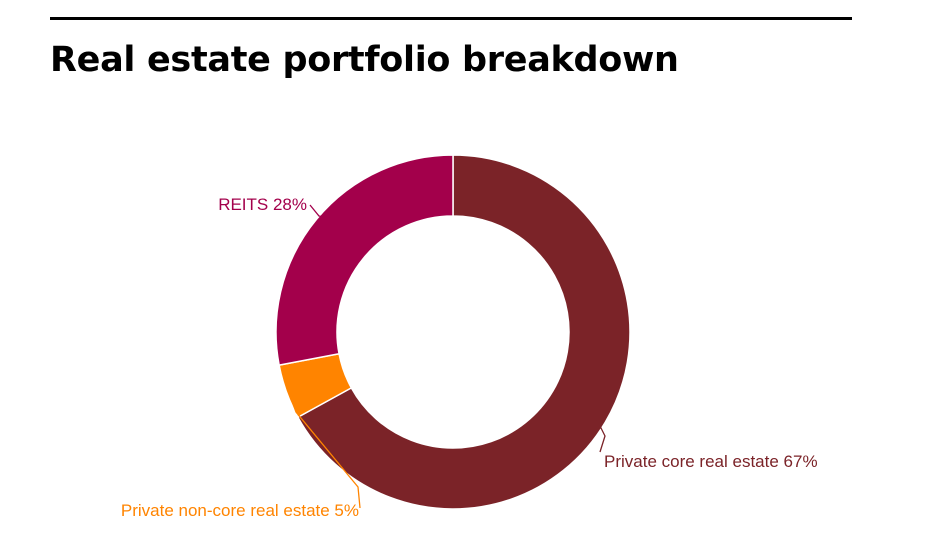  What do you see at coordinates (320, 211) in the screenshot?
I see `leader-line-reits` at bounding box center [320, 211].